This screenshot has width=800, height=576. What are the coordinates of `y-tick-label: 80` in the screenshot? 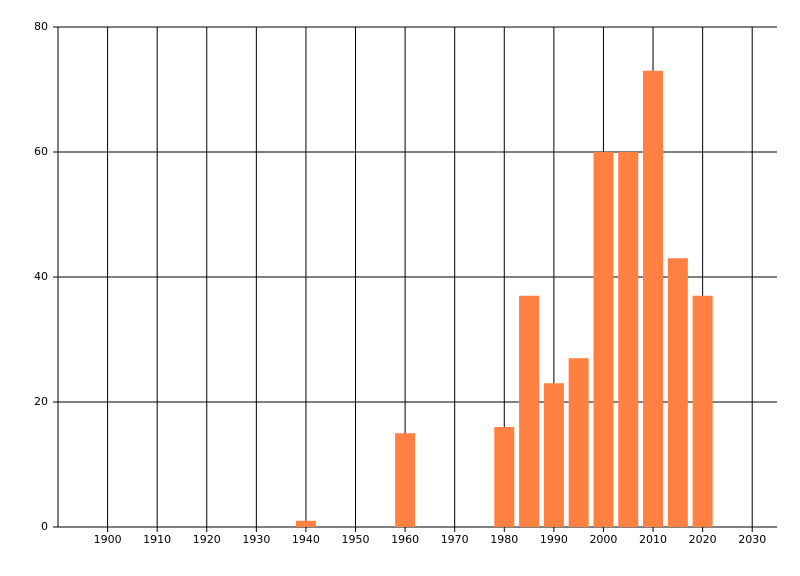 It's located at (41, 26).